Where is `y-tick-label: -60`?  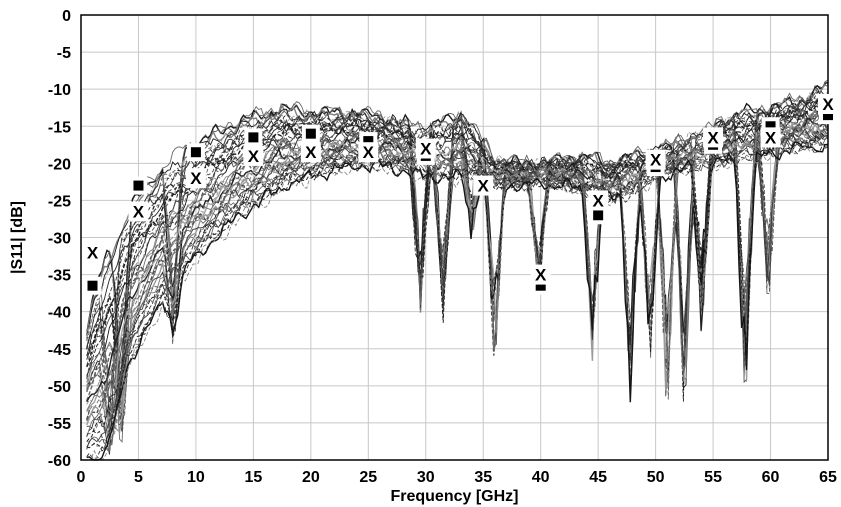 y-tick-label: -60 is located at coordinates (59, 461).